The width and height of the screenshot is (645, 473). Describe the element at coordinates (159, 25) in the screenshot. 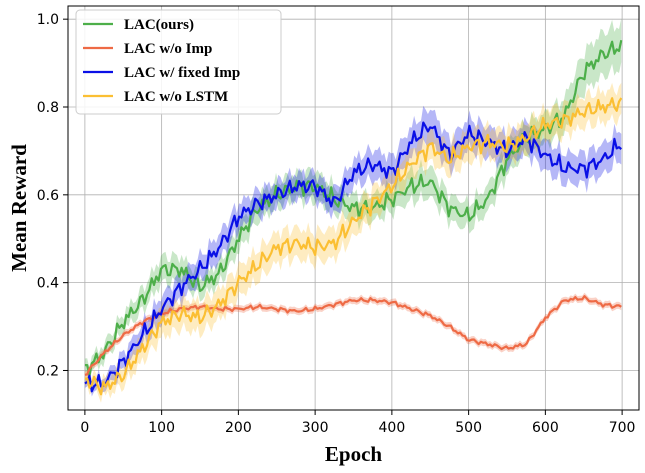

I see `legend-label: LAC(ours)` at that location.